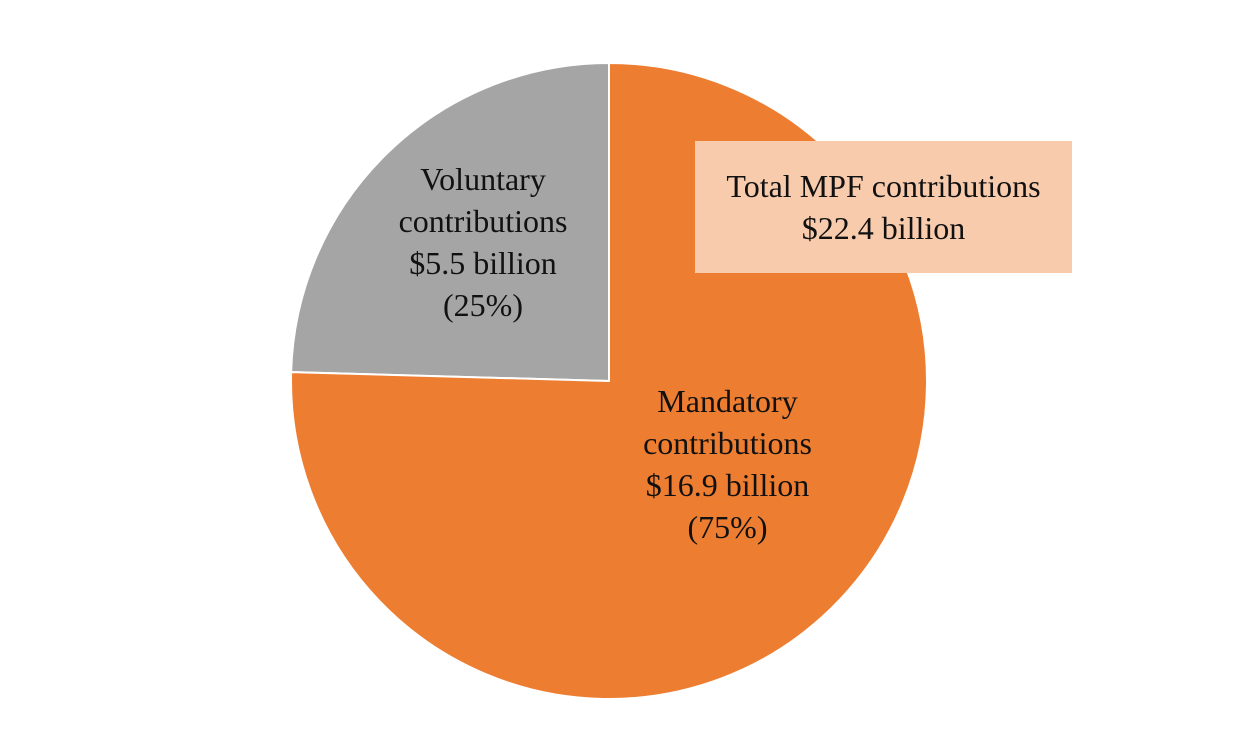  I want to click on mandatory-value-label: $16.9 billion, so click(727, 485).